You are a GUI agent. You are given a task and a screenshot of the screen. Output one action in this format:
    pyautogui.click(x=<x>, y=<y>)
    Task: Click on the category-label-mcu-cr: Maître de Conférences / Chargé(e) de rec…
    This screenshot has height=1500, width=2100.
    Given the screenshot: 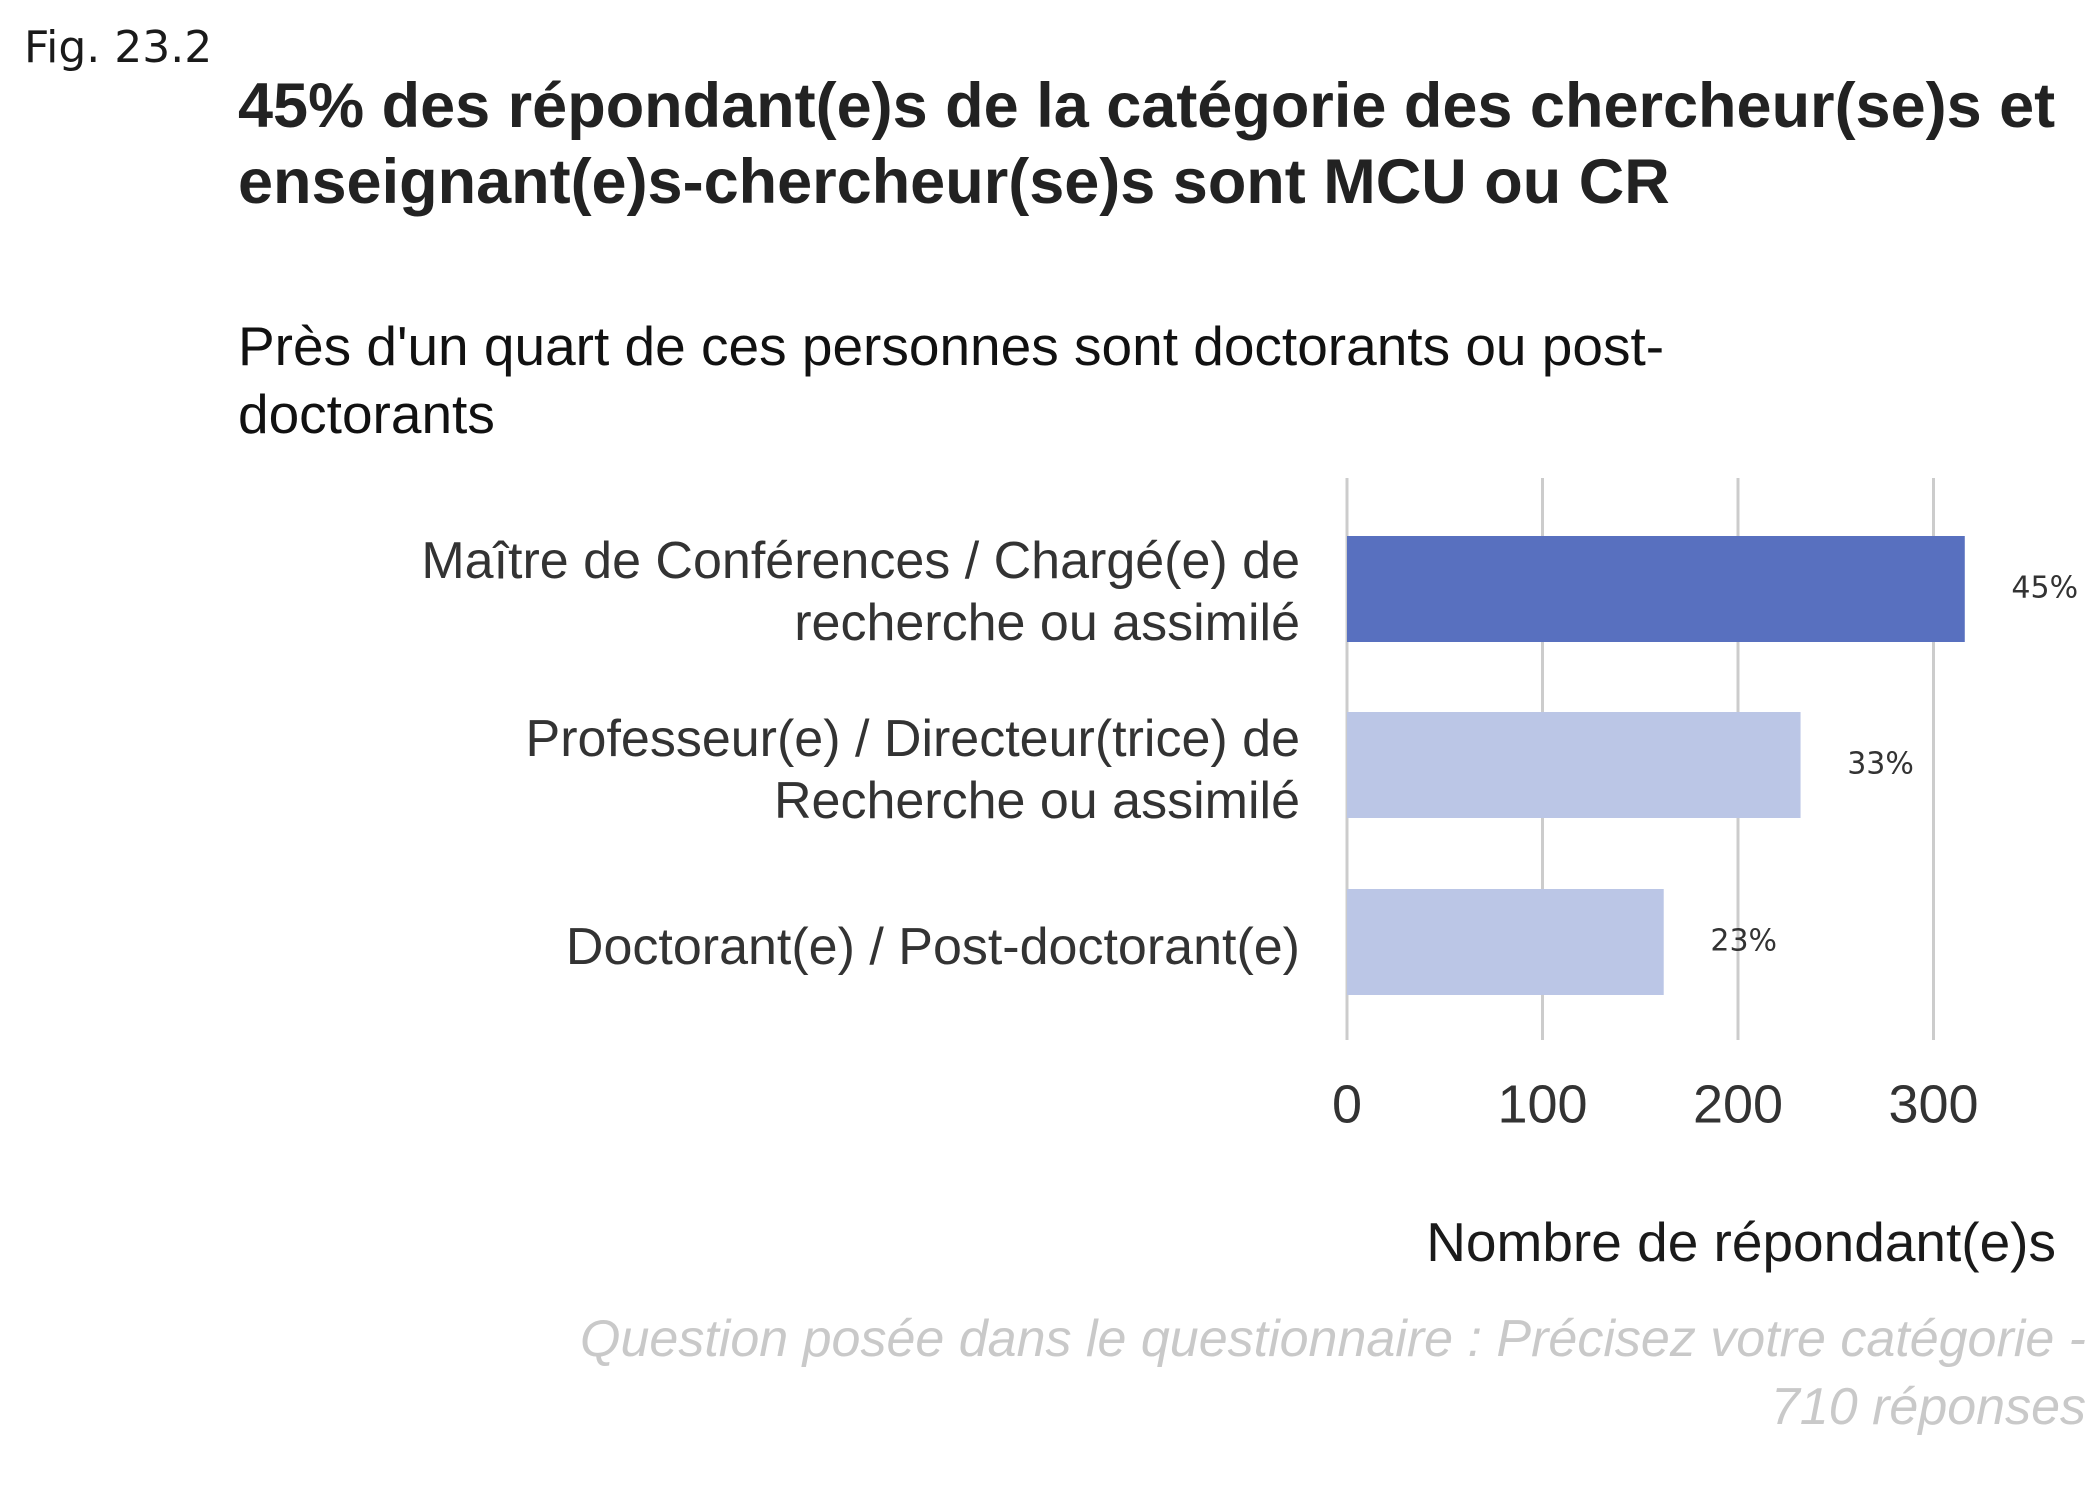 What is the action you would take?
    pyautogui.click(x=700, y=592)
    